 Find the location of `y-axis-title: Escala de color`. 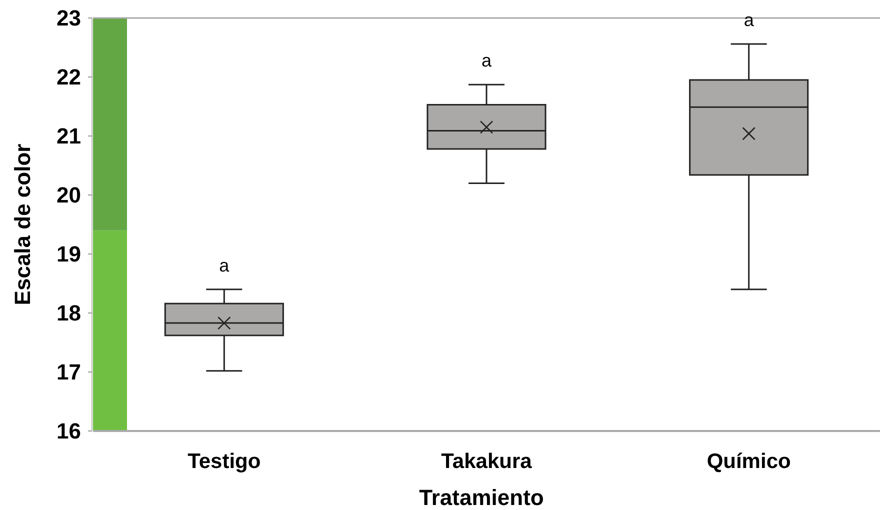

y-axis-title: Escala de color is located at coordinates (22, 224).